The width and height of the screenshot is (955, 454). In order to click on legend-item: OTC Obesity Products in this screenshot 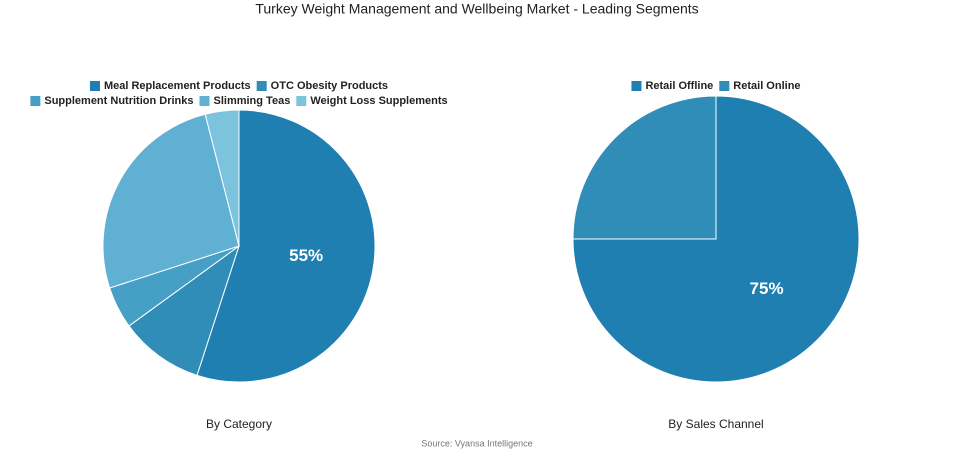, I will do `click(322, 86)`.